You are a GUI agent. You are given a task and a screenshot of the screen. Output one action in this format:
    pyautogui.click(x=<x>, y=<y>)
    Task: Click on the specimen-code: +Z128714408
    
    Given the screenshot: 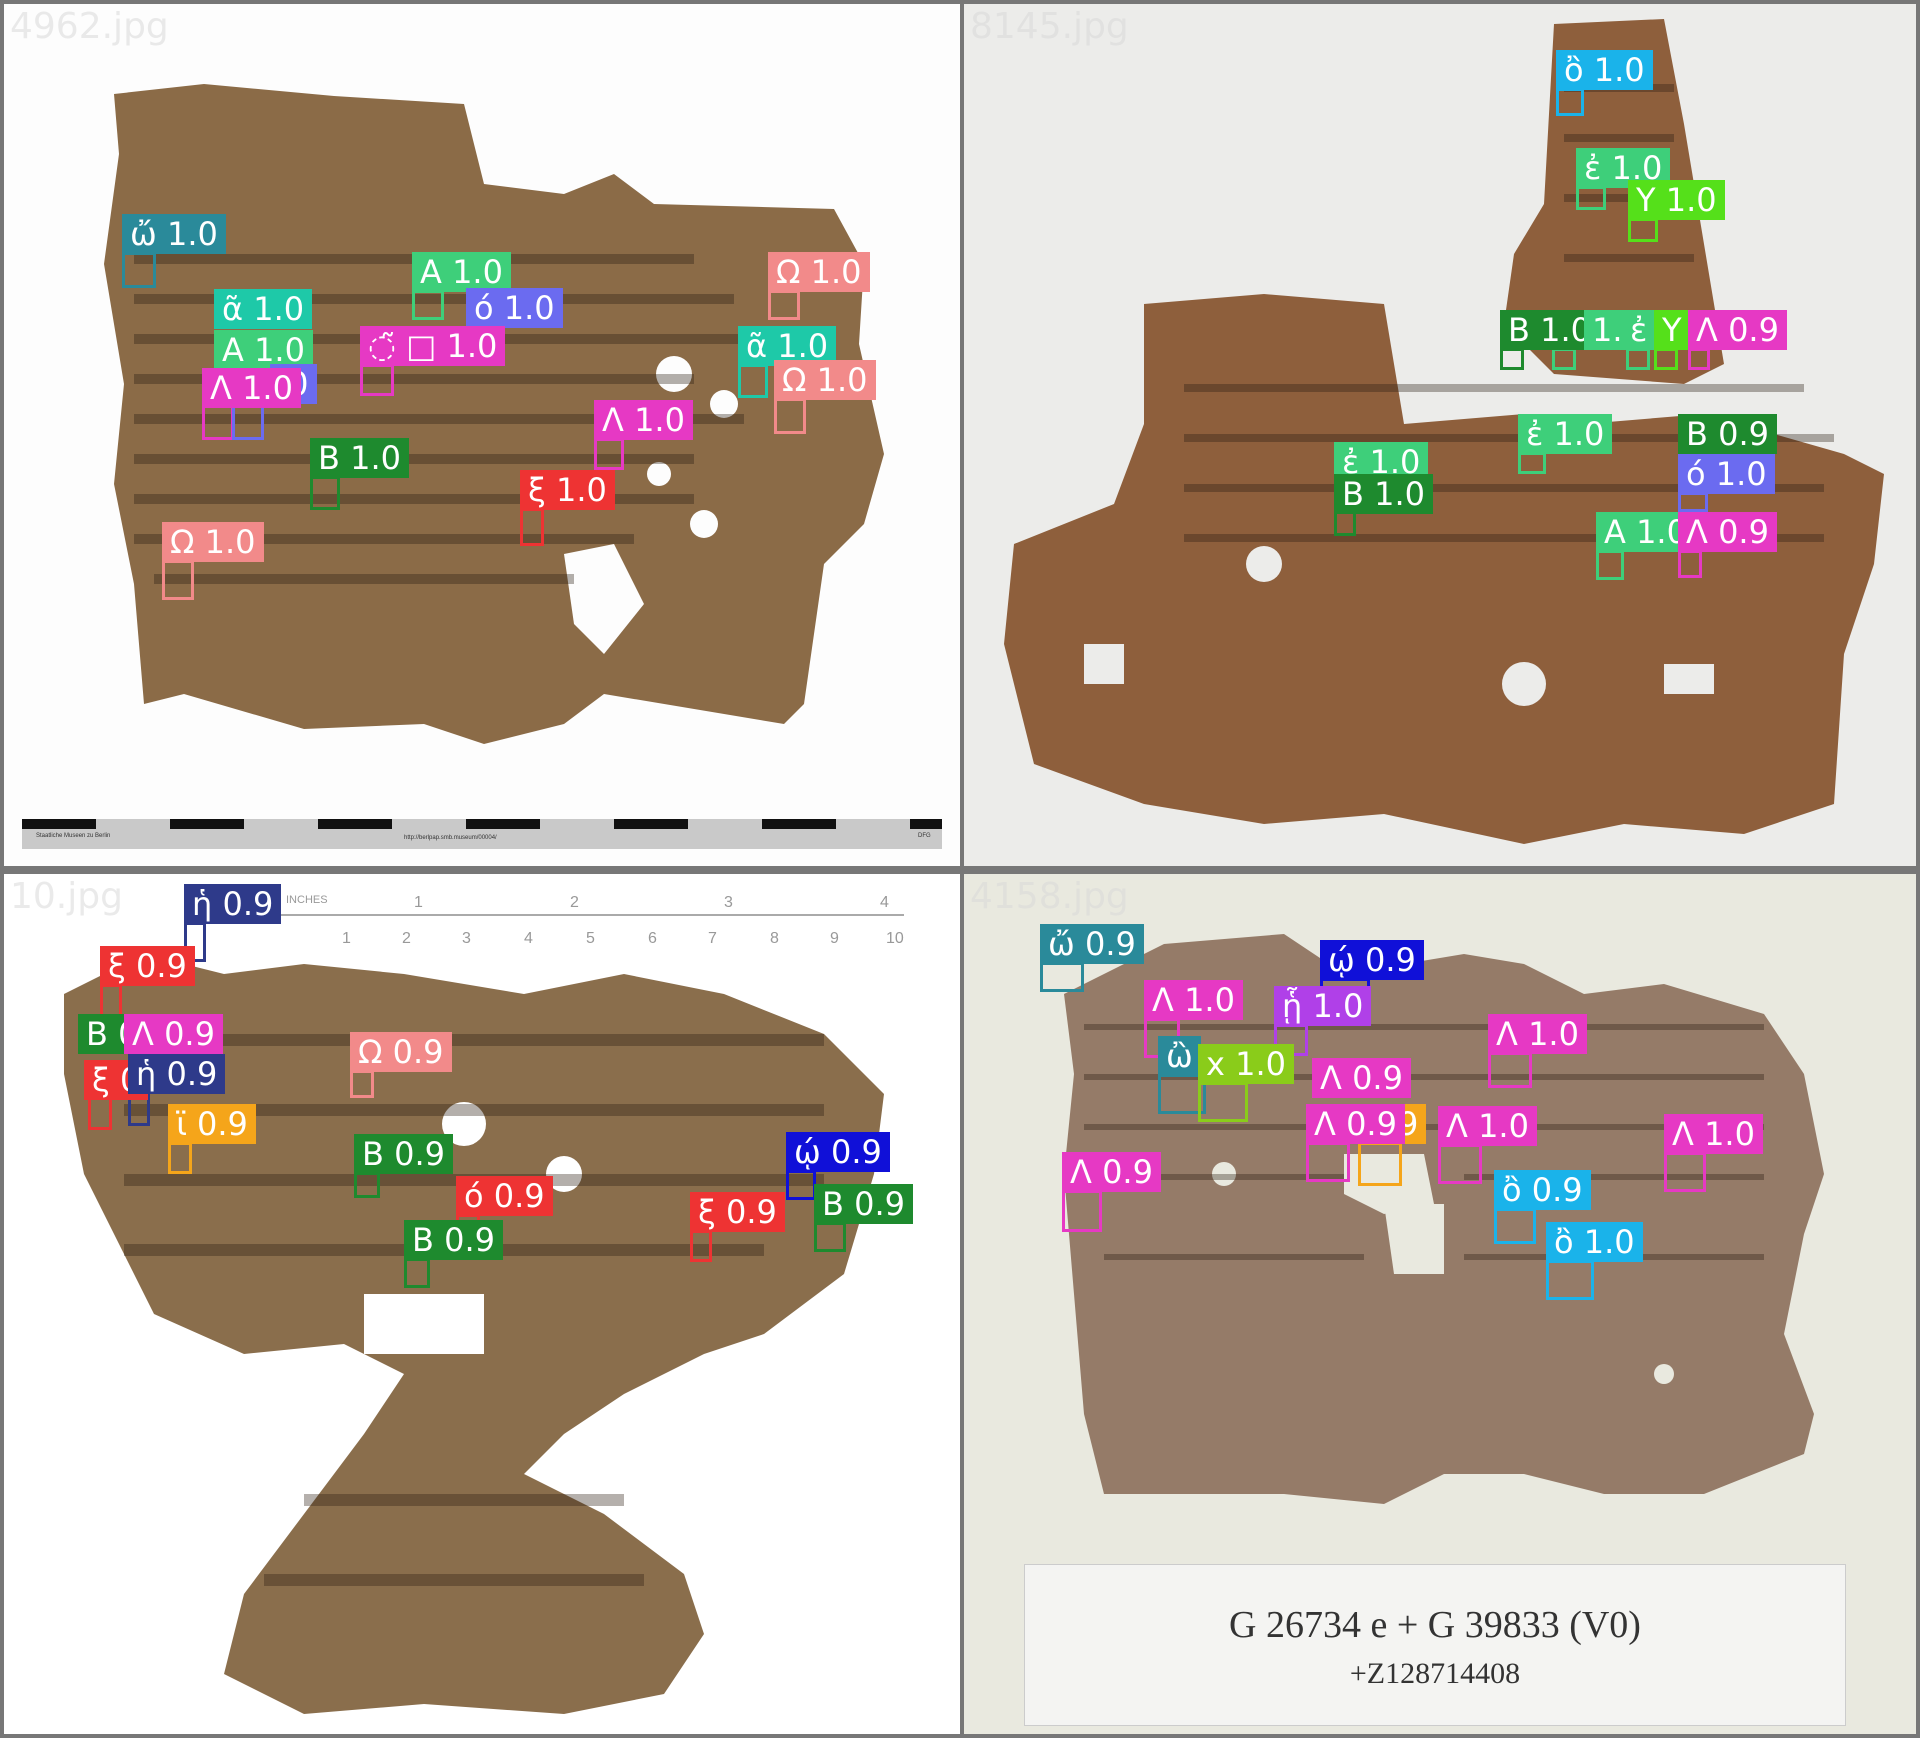 What is the action you would take?
    pyautogui.click(x=1435, y=1673)
    